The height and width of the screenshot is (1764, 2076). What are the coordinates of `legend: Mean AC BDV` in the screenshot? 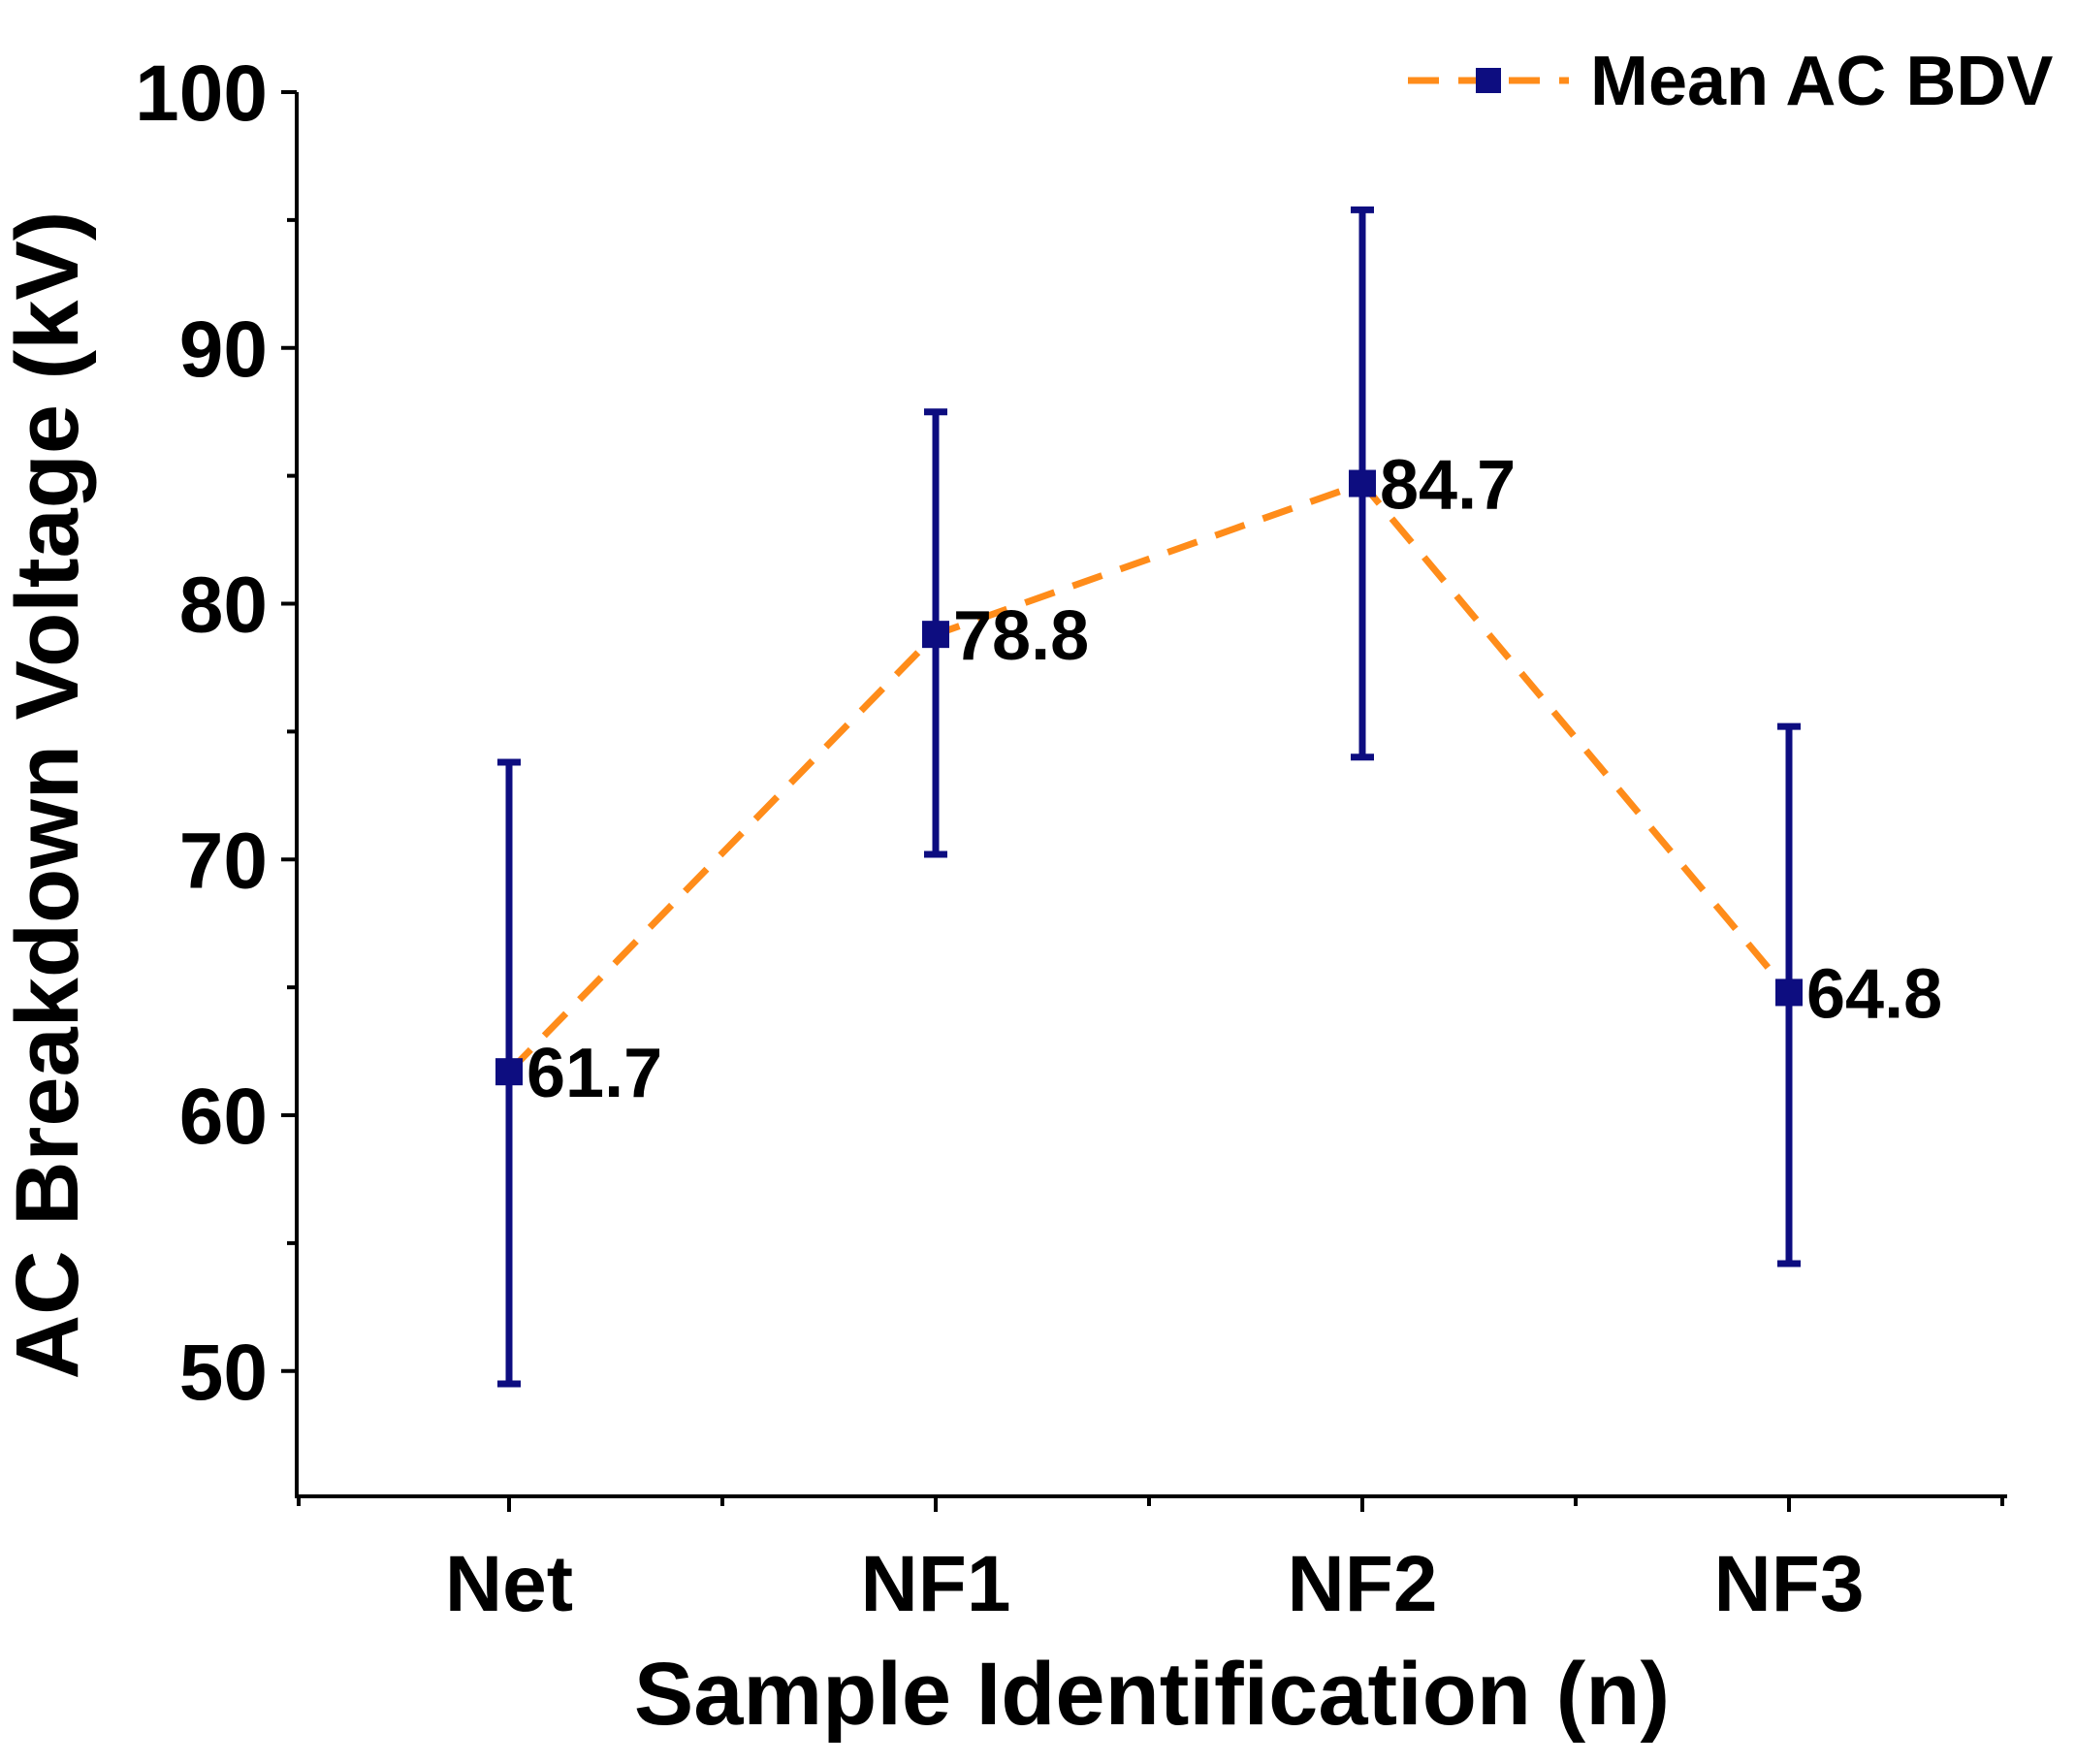 It's located at (1730, 82).